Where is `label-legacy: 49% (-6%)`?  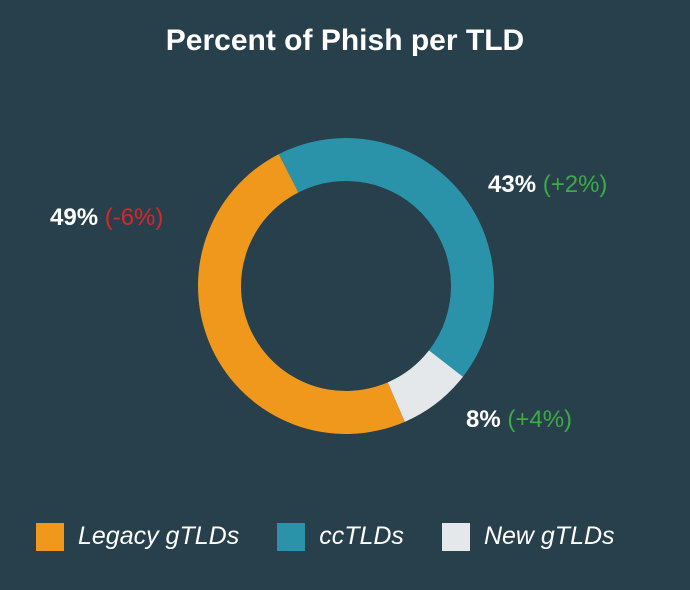 label-legacy: 49% (-6%) is located at coordinates (106, 218).